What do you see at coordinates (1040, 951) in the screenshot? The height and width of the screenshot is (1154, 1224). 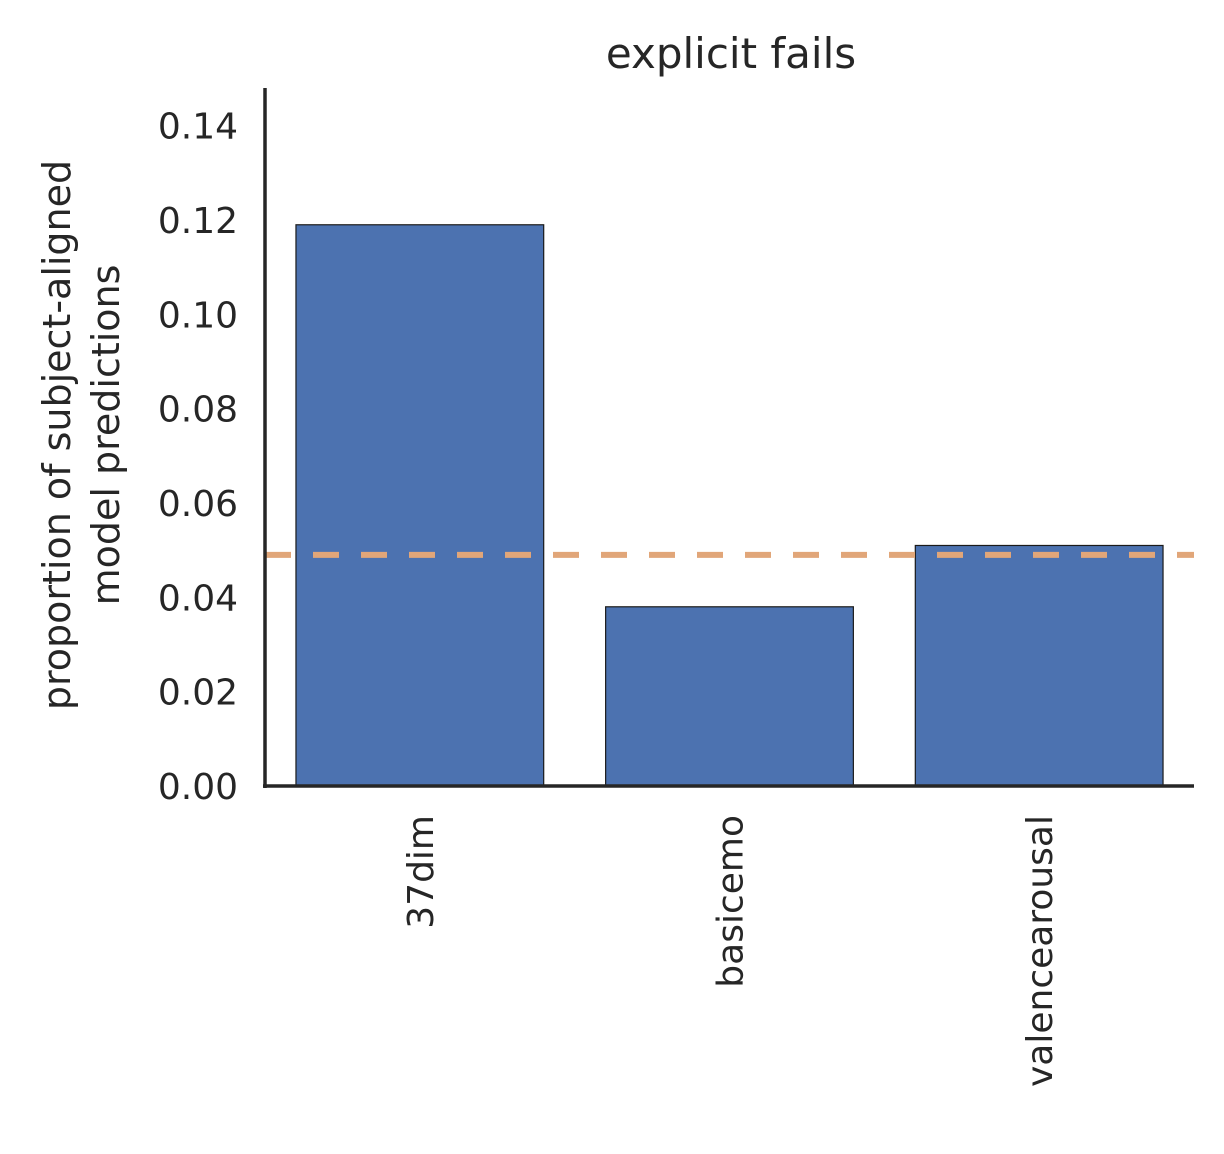 I see `x-tick-label-valencearousal: valencearousal` at bounding box center [1040, 951].